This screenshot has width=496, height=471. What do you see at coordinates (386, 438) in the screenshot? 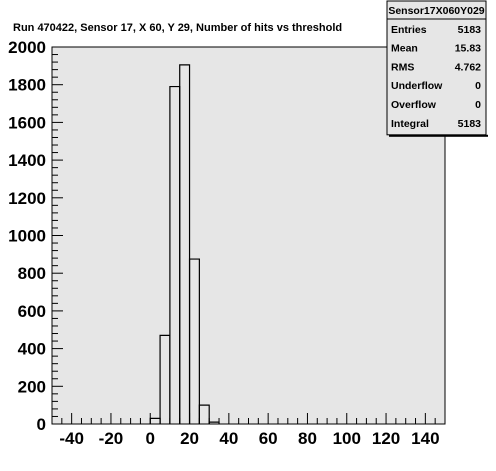
I see `x-tick-label: 120` at bounding box center [386, 438].